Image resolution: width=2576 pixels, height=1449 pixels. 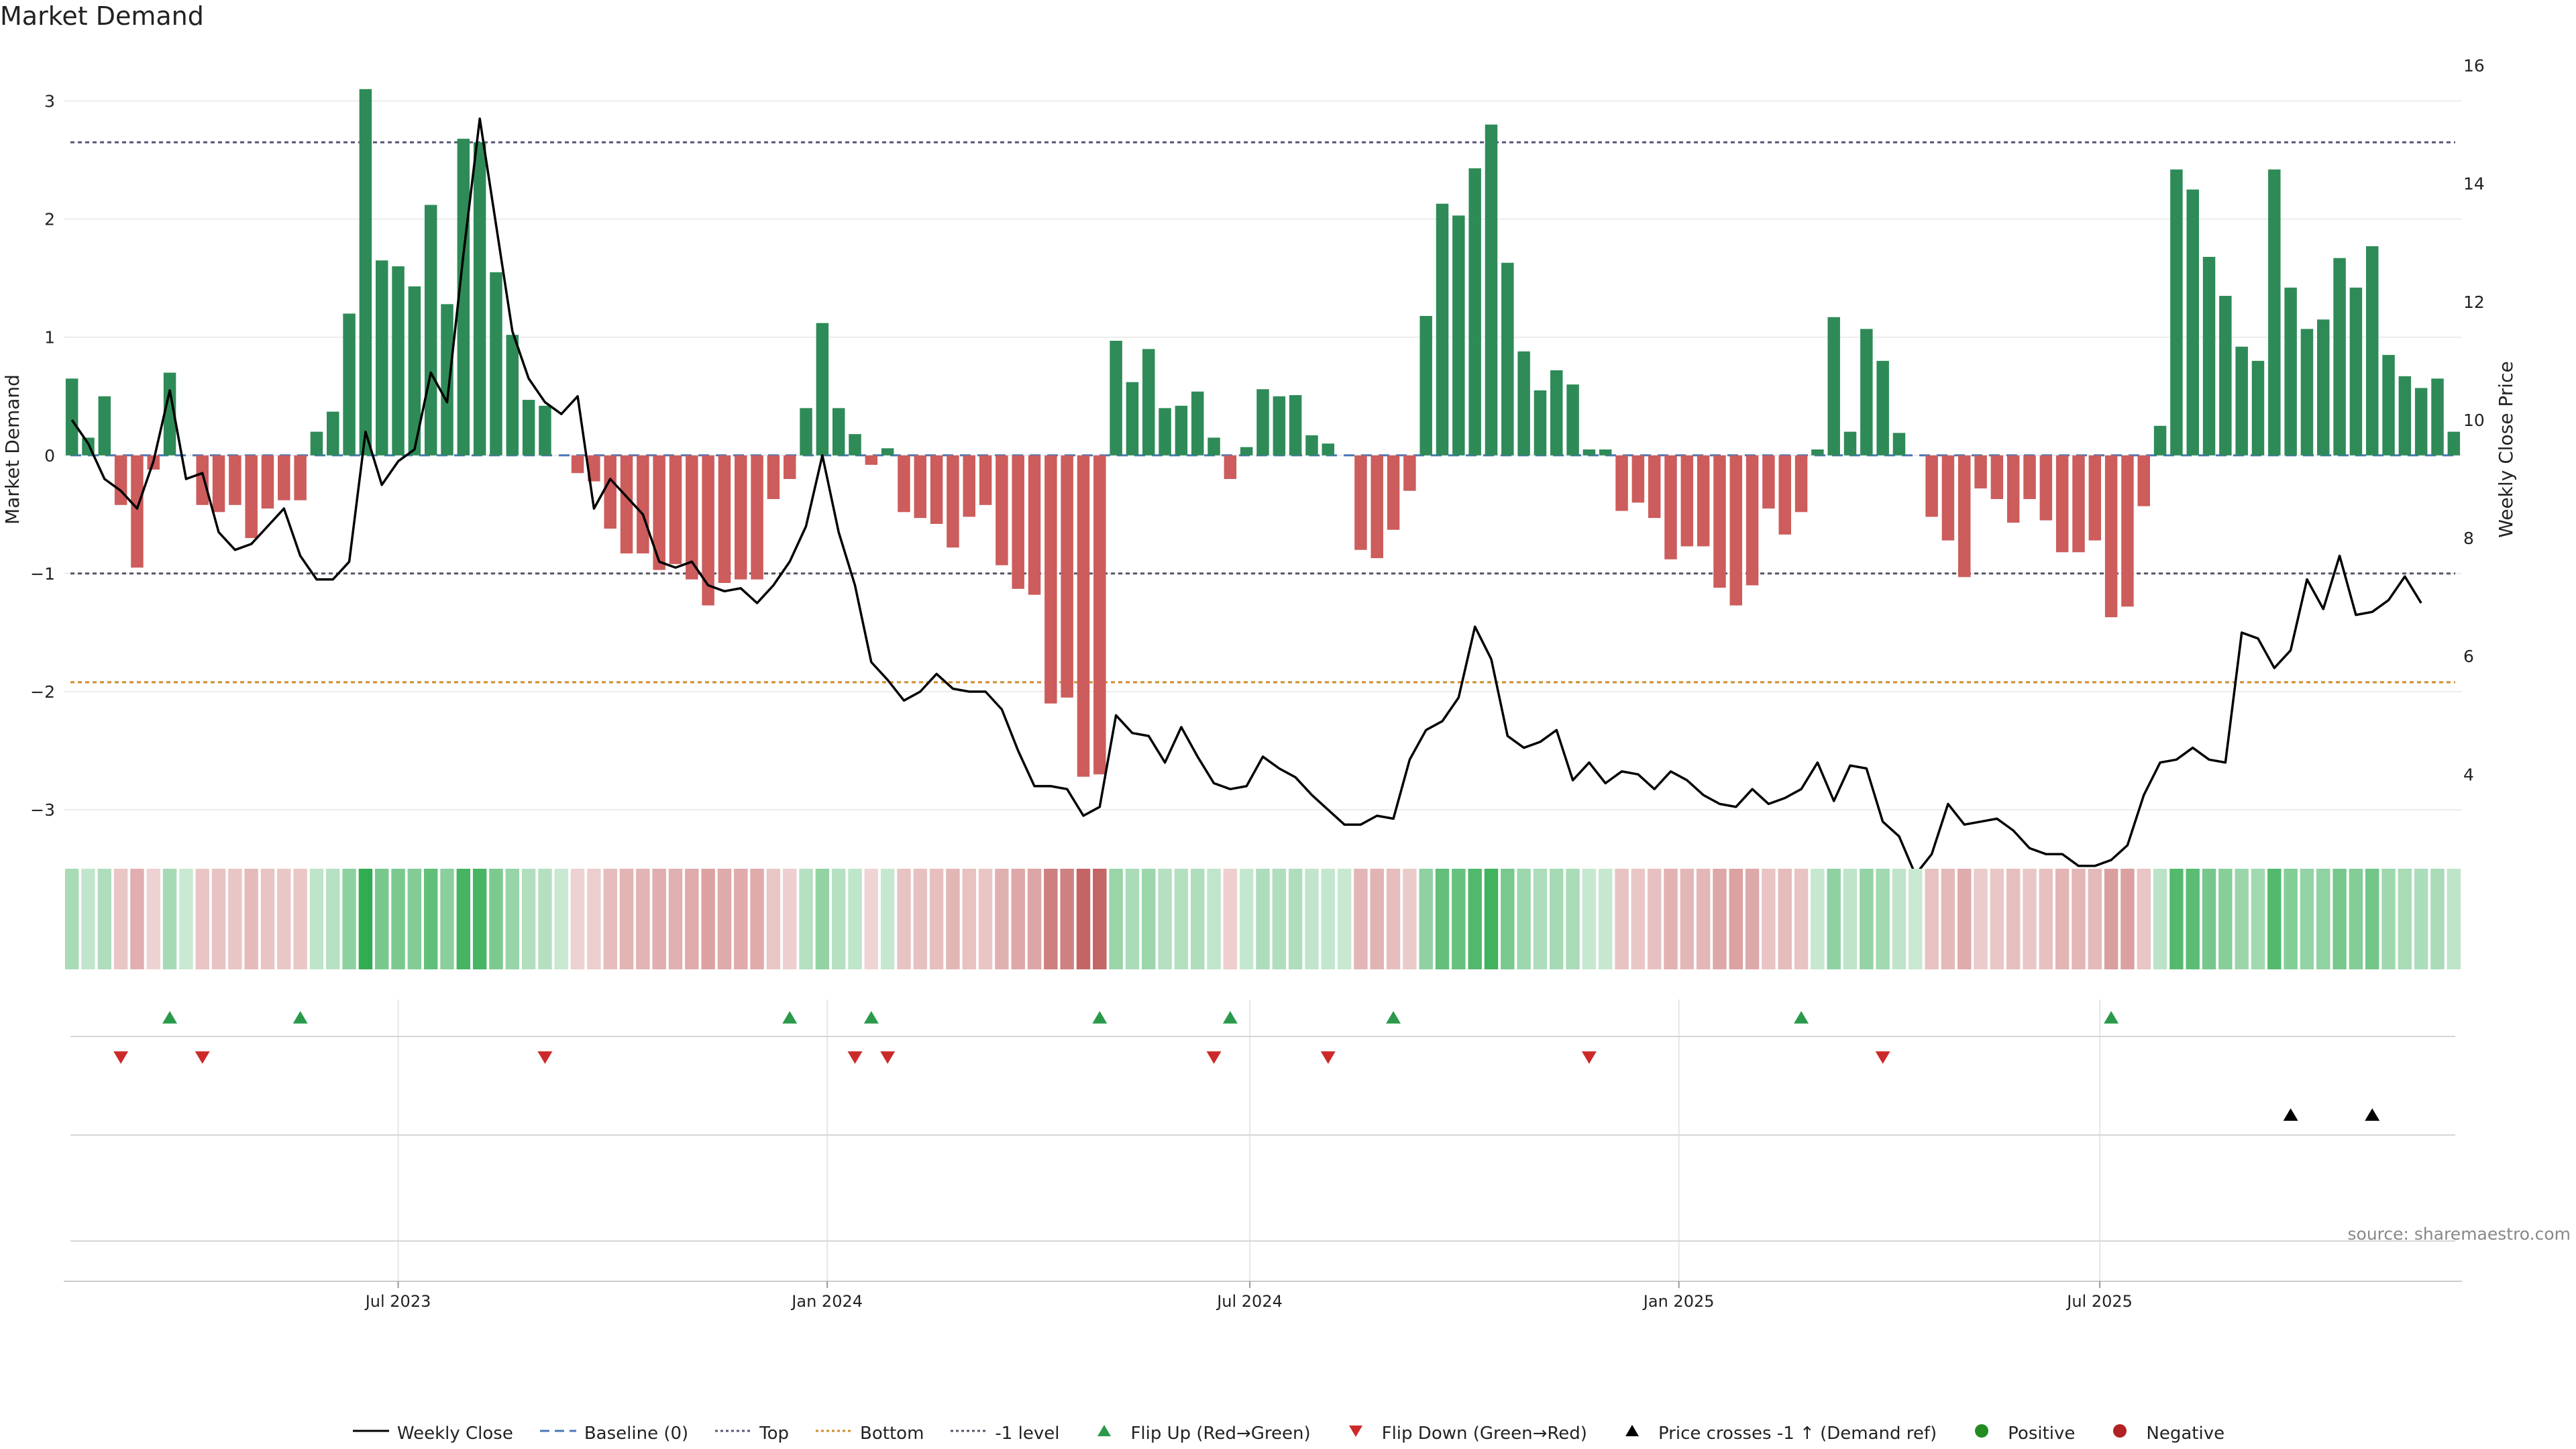 I want to click on flip-down-marker, so click(x=1882, y=1057).